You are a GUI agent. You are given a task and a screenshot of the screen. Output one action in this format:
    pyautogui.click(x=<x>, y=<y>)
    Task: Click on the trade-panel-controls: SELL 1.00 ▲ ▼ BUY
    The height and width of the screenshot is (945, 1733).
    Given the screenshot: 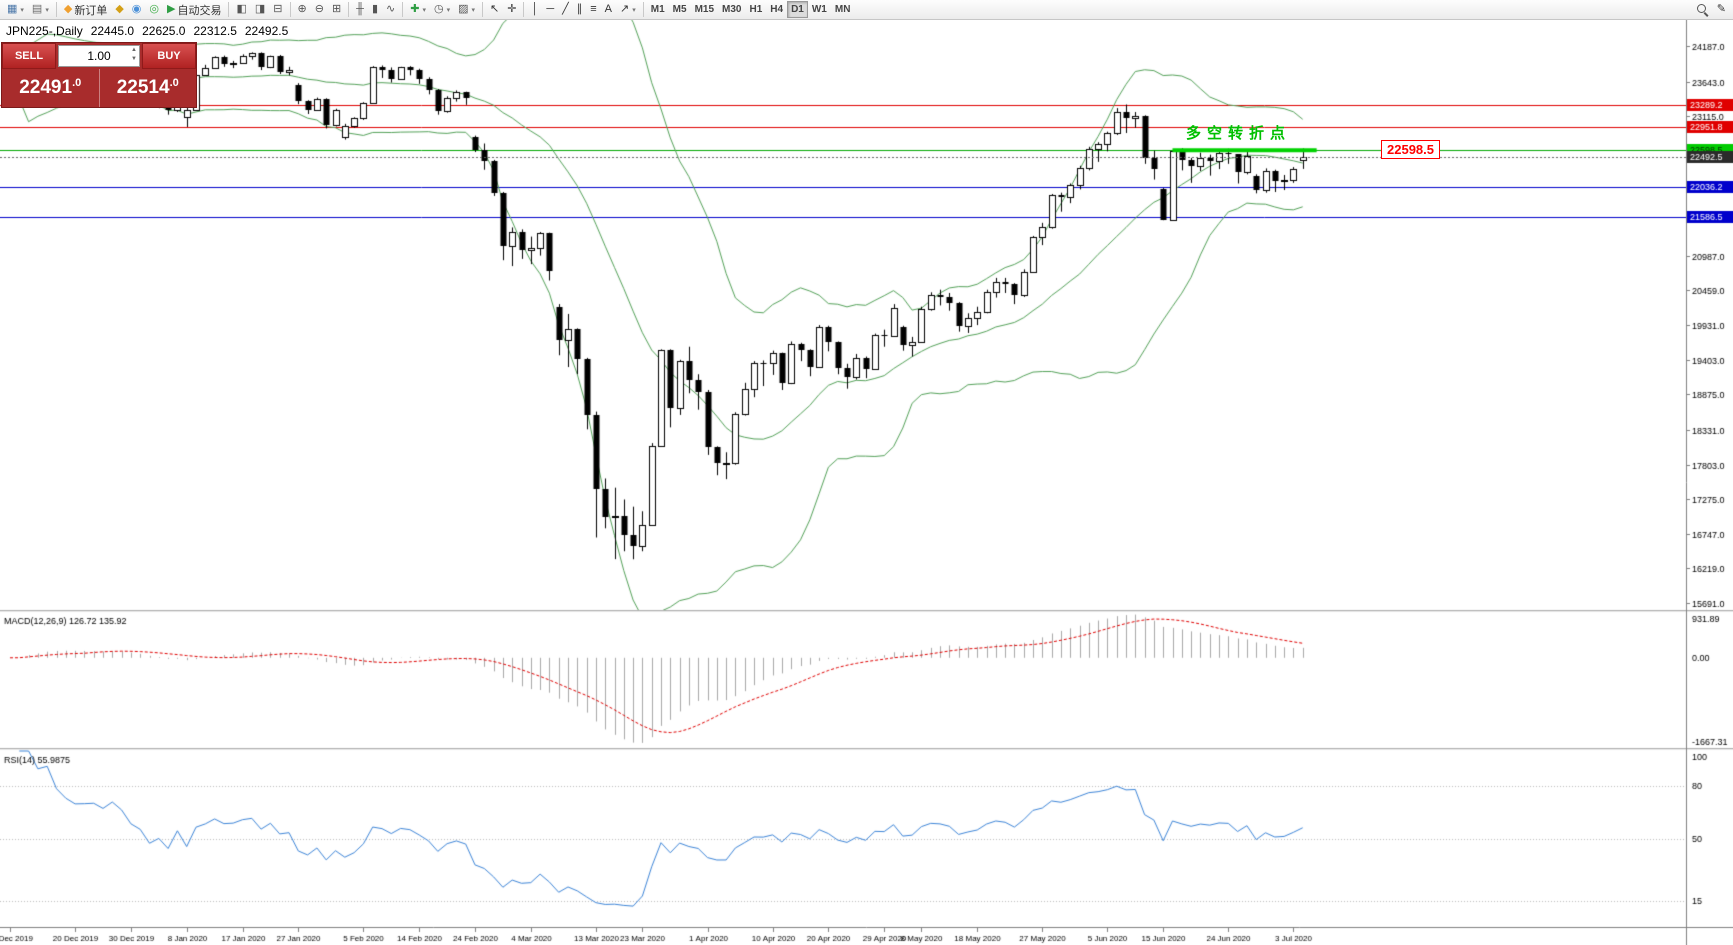 What is the action you would take?
    pyautogui.click(x=99, y=56)
    